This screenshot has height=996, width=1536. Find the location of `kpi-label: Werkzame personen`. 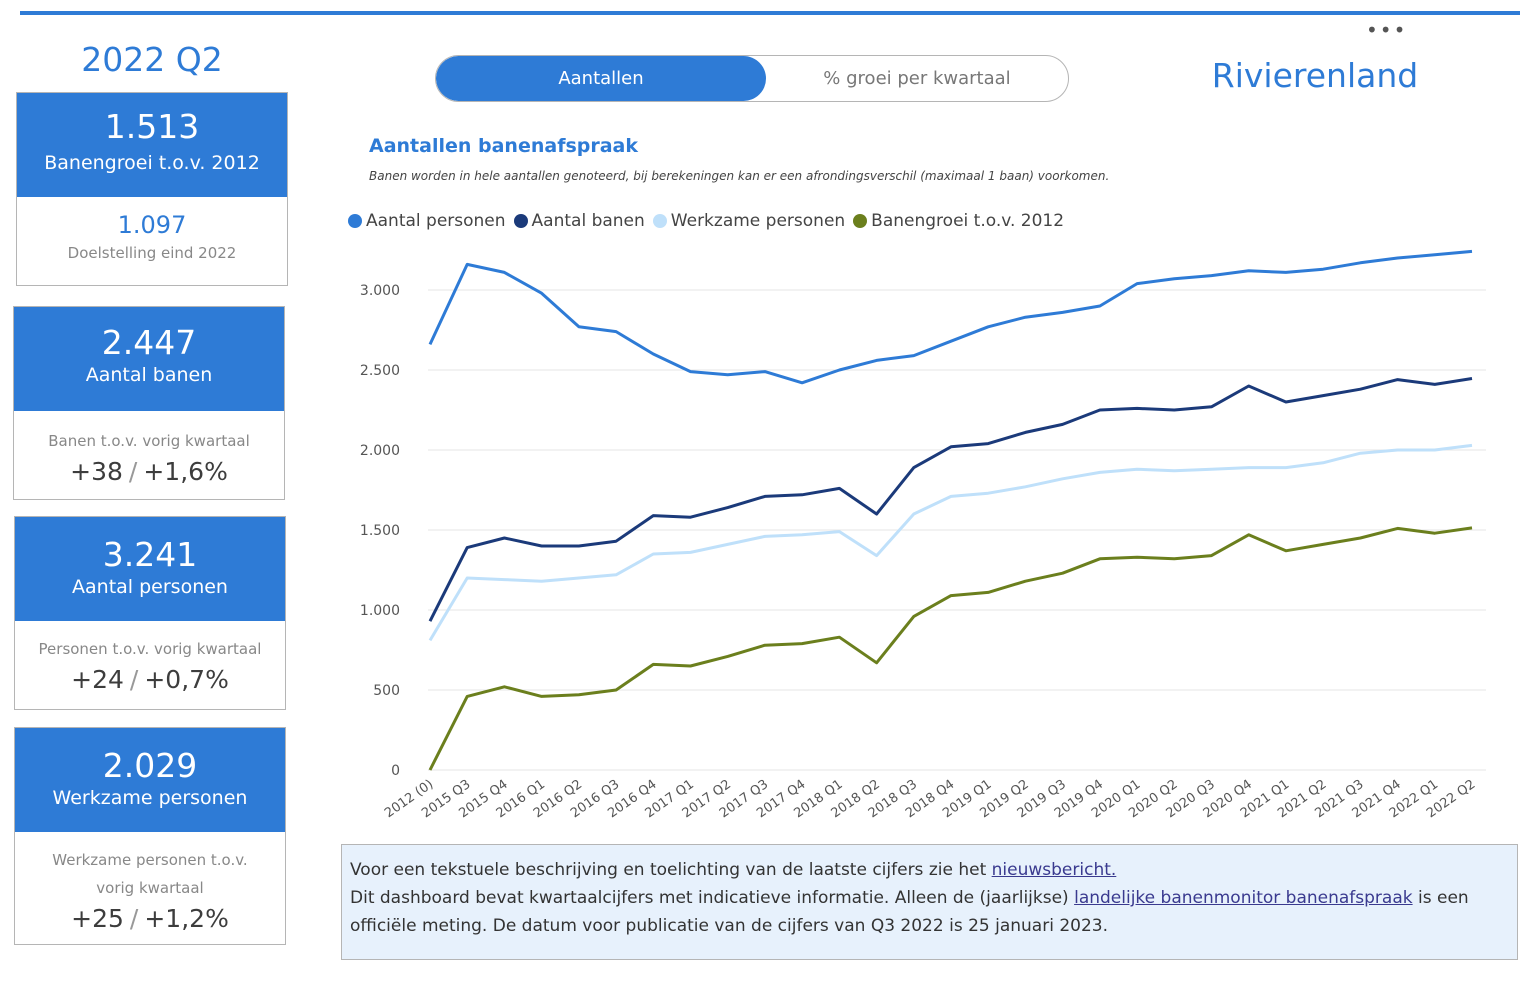

kpi-label: Werkzame personen is located at coordinates (150, 798).